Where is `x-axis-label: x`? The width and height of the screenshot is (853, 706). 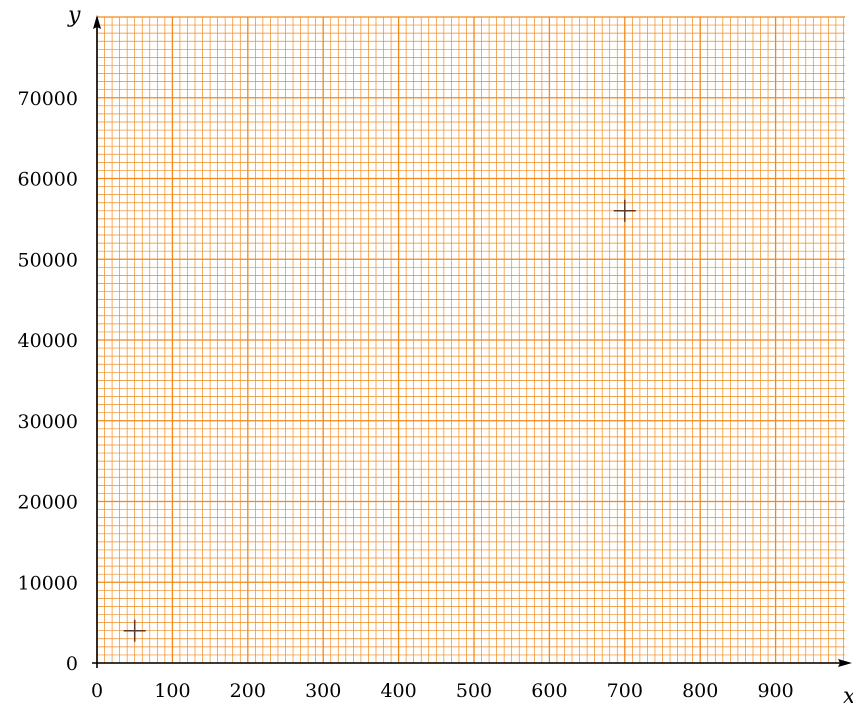 x-axis-label: x is located at coordinates (848, 695).